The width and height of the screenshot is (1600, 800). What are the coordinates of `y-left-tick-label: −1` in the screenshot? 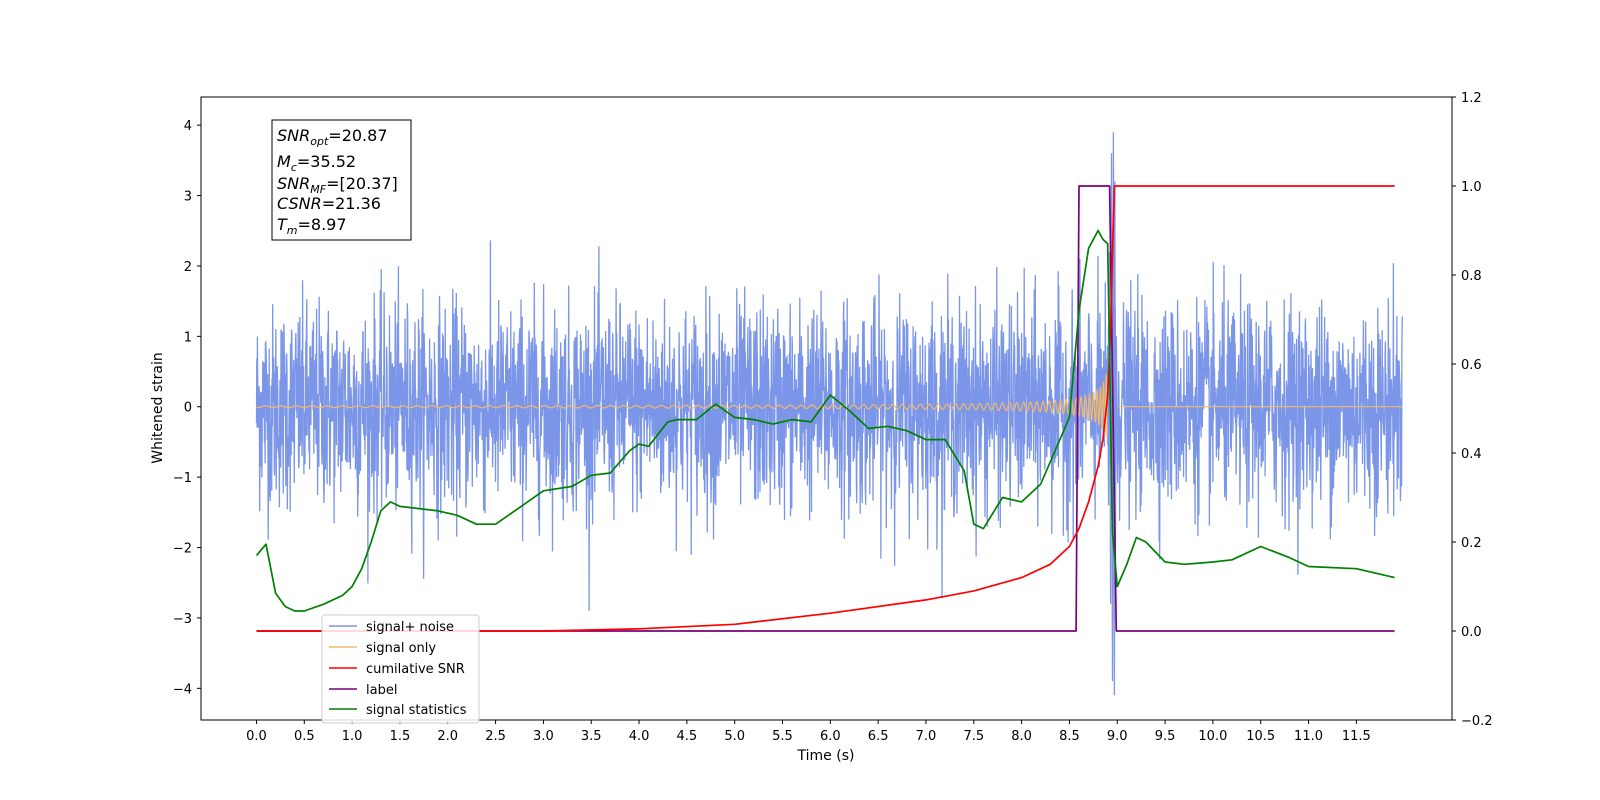 It's located at (182, 478).